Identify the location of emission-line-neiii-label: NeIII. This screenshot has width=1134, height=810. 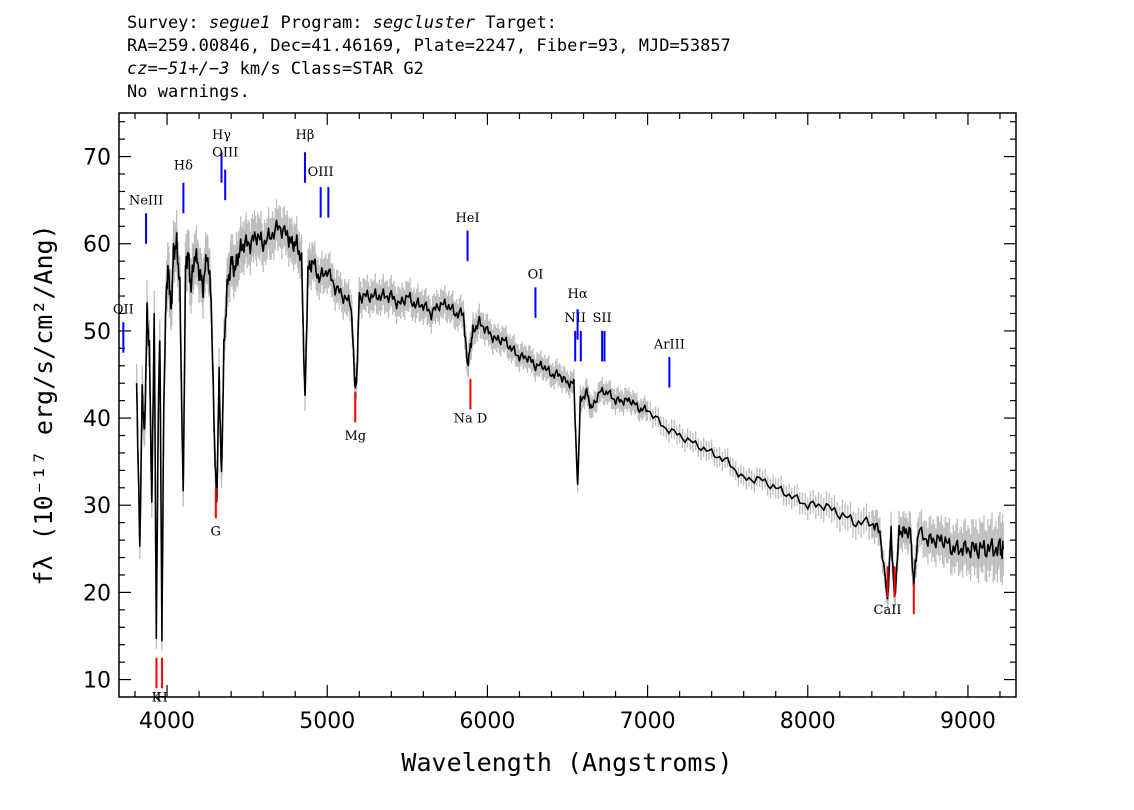
(146, 201).